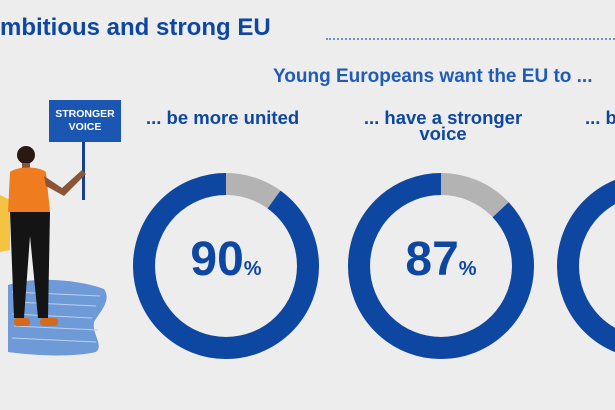 The image size is (615, 410). What do you see at coordinates (135, 27) in the screenshot?
I see `page-title: mbitious and strong EU` at bounding box center [135, 27].